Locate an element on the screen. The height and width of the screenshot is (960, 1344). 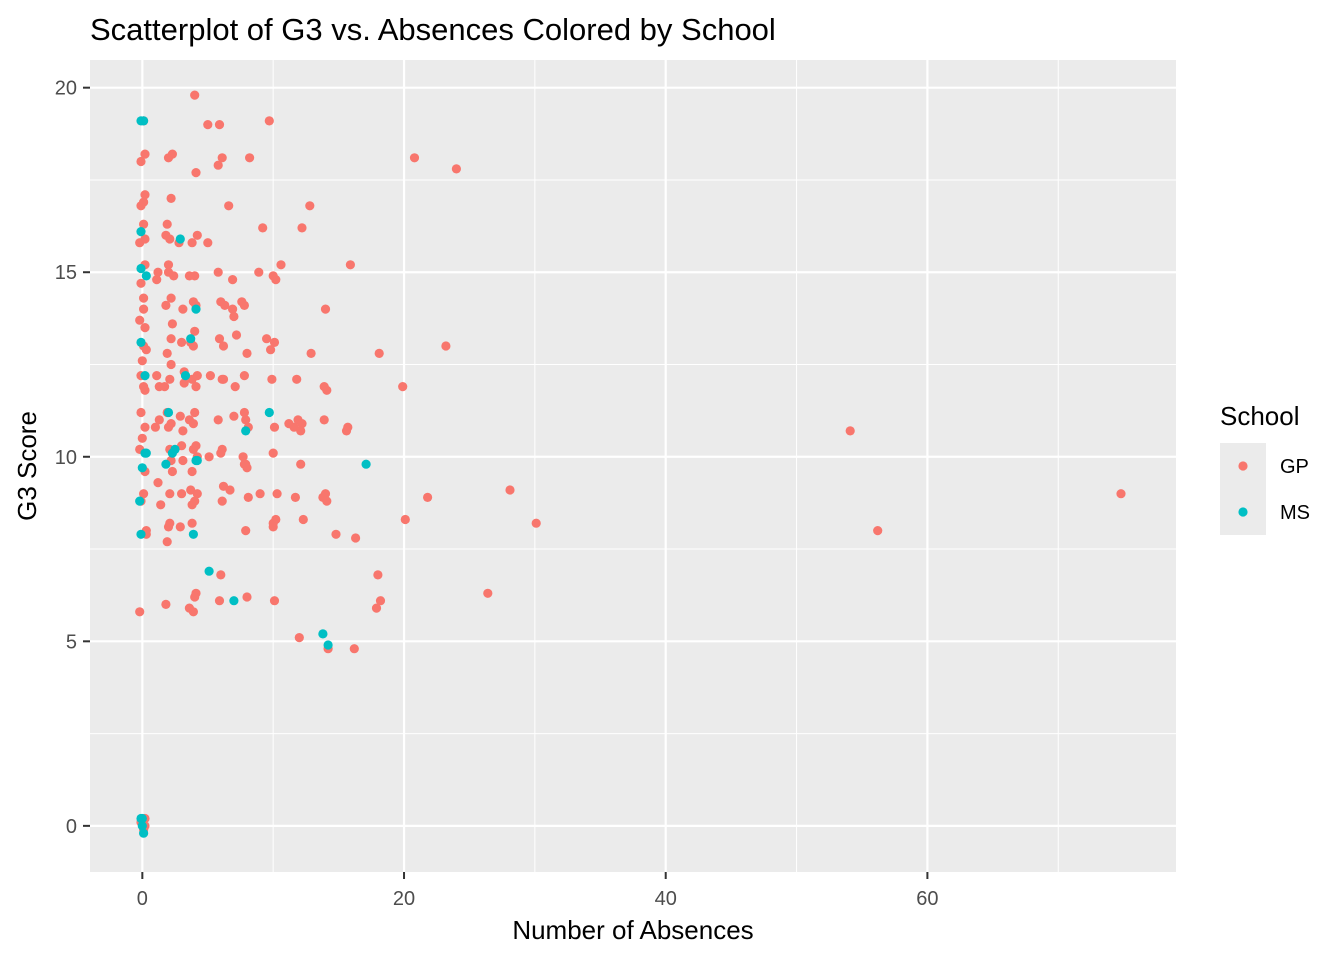
y-tick-label: 15 is located at coordinates (66, 273).